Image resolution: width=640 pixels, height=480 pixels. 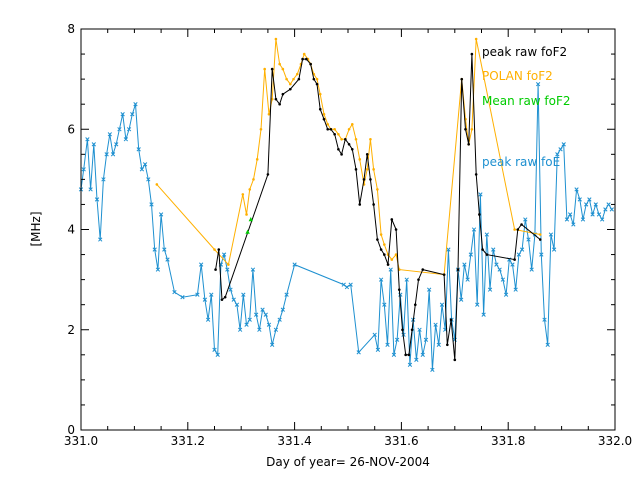 What do you see at coordinates (521, 162) in the screenshot?
I see `legend-entry-3: peak raw foE` at bounding box center [521, 162].